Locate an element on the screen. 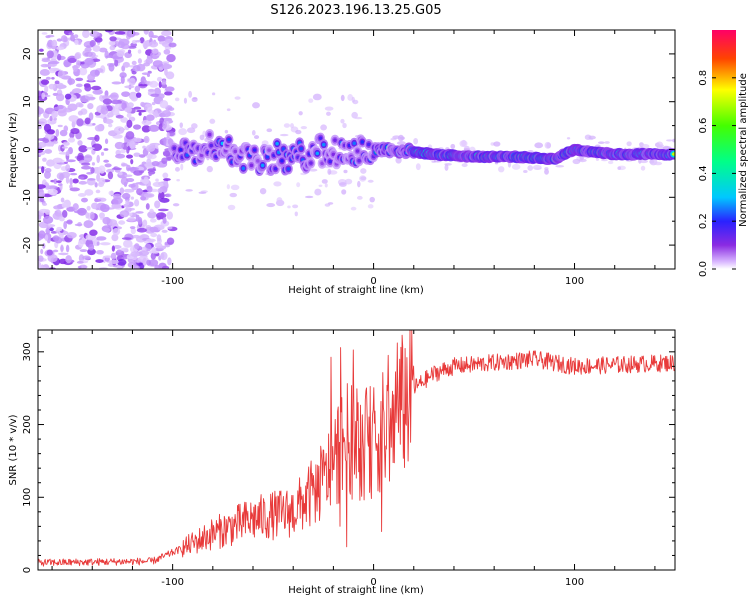 This screenshot has height=600, width=750. snr-xlabel: Height of straight line (km) is located at coordinates (356, 590).